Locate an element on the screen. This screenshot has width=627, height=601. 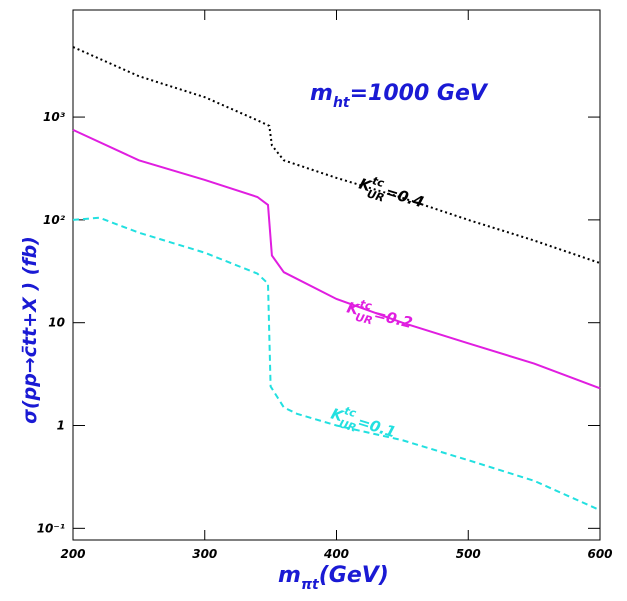
chart-title: mht=1000 GeV is located at coordinates (399, 96).